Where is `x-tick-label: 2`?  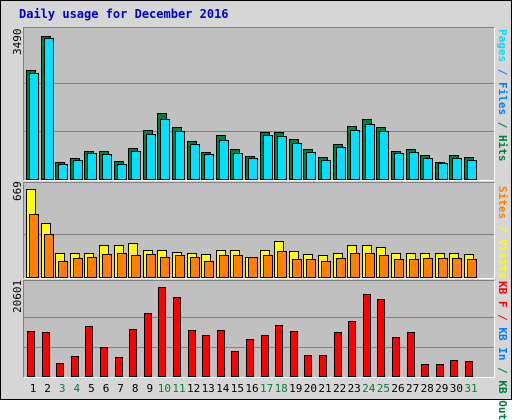 x-tick-label: 2 is located at coordinates (47, 388).